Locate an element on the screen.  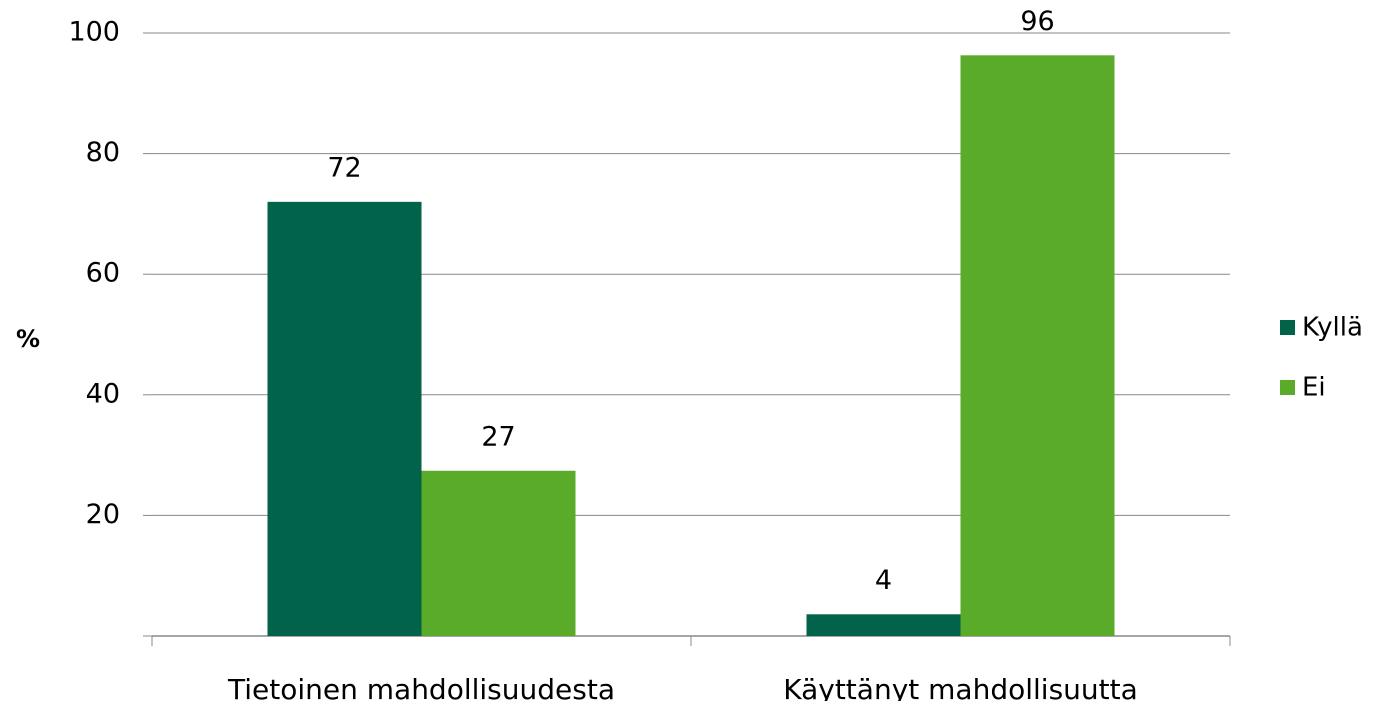
y-tick-label: 60 is located at coordinates (103, 273).